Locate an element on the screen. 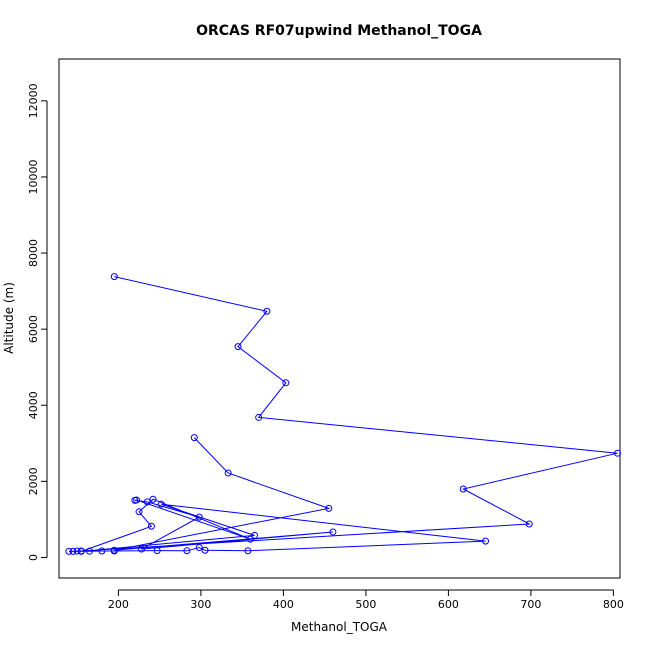 Image resolution: width=650 pixels, height=650 pixels. x-tick-label: 500 is located at coordinates (365, 604).